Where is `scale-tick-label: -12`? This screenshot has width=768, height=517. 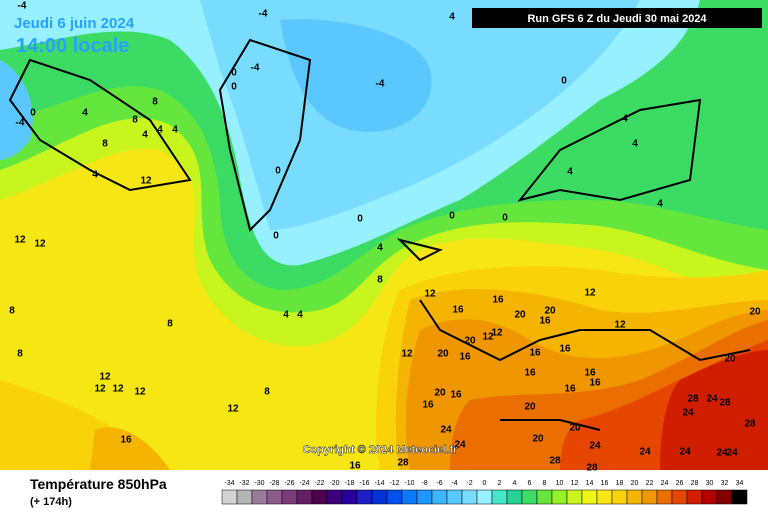
scale-tick-label: -12 is located at coordinates (394, 483).